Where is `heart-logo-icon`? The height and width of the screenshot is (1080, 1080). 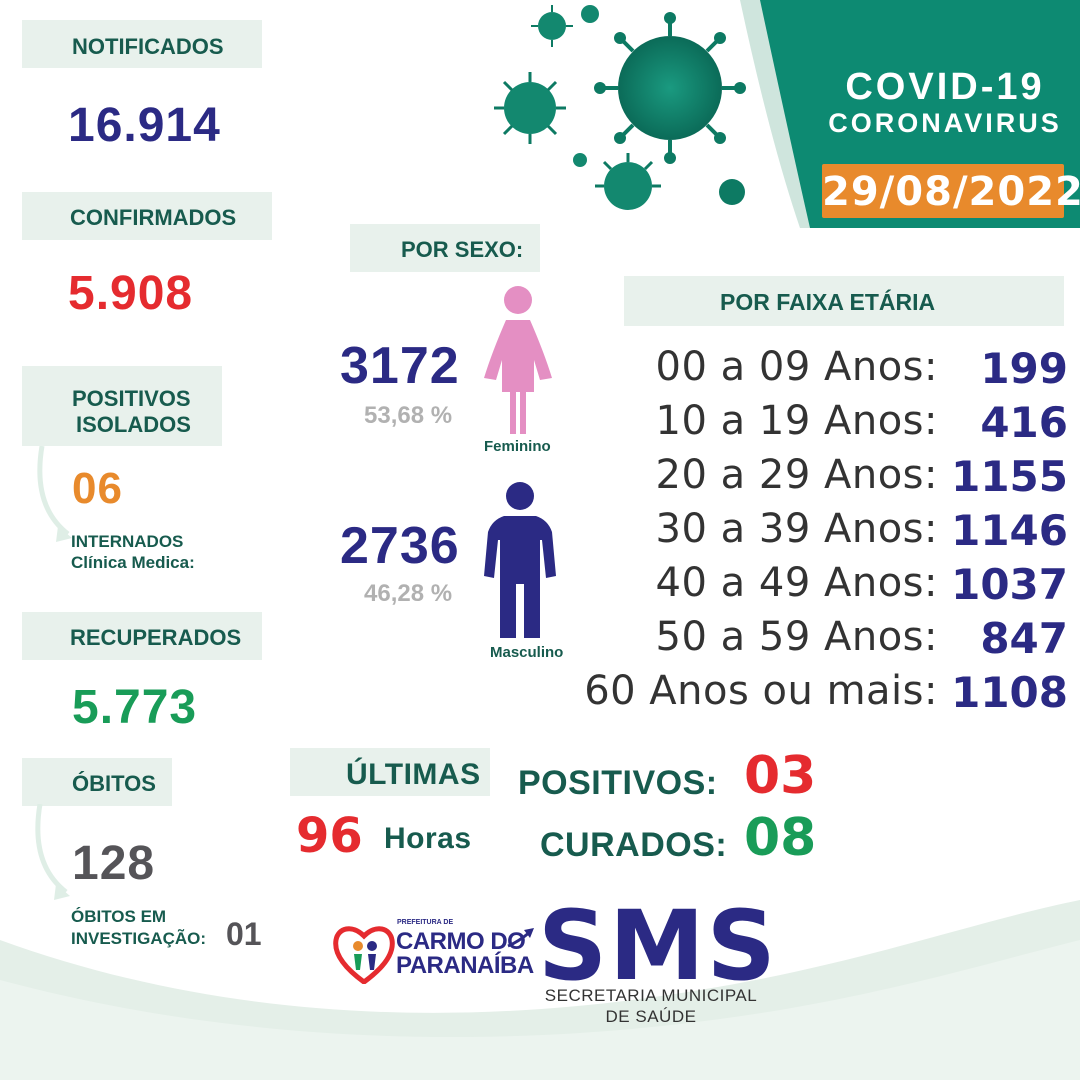
heart-logo-icon is located at coordinates (364, 955).